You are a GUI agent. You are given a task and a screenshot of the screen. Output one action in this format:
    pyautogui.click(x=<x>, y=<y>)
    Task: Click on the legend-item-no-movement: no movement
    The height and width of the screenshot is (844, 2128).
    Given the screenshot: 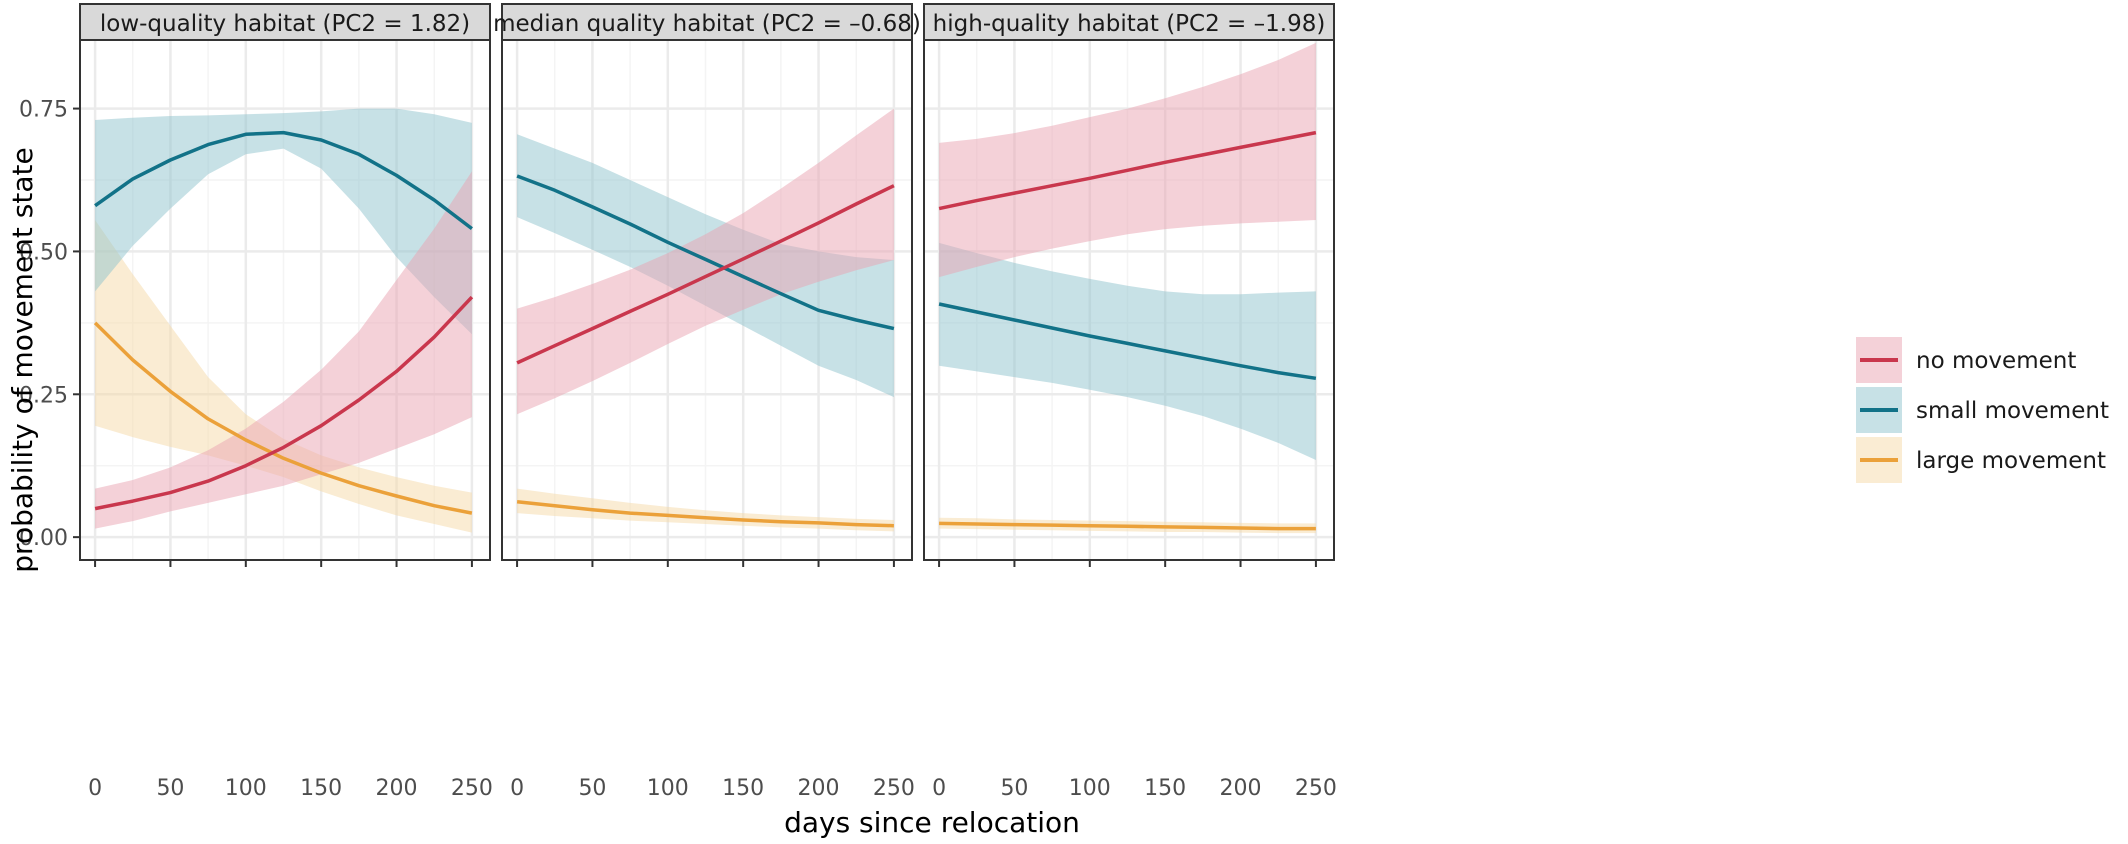 What is the action you would take?
    pyautogui.click(x=1966, y=360)
    